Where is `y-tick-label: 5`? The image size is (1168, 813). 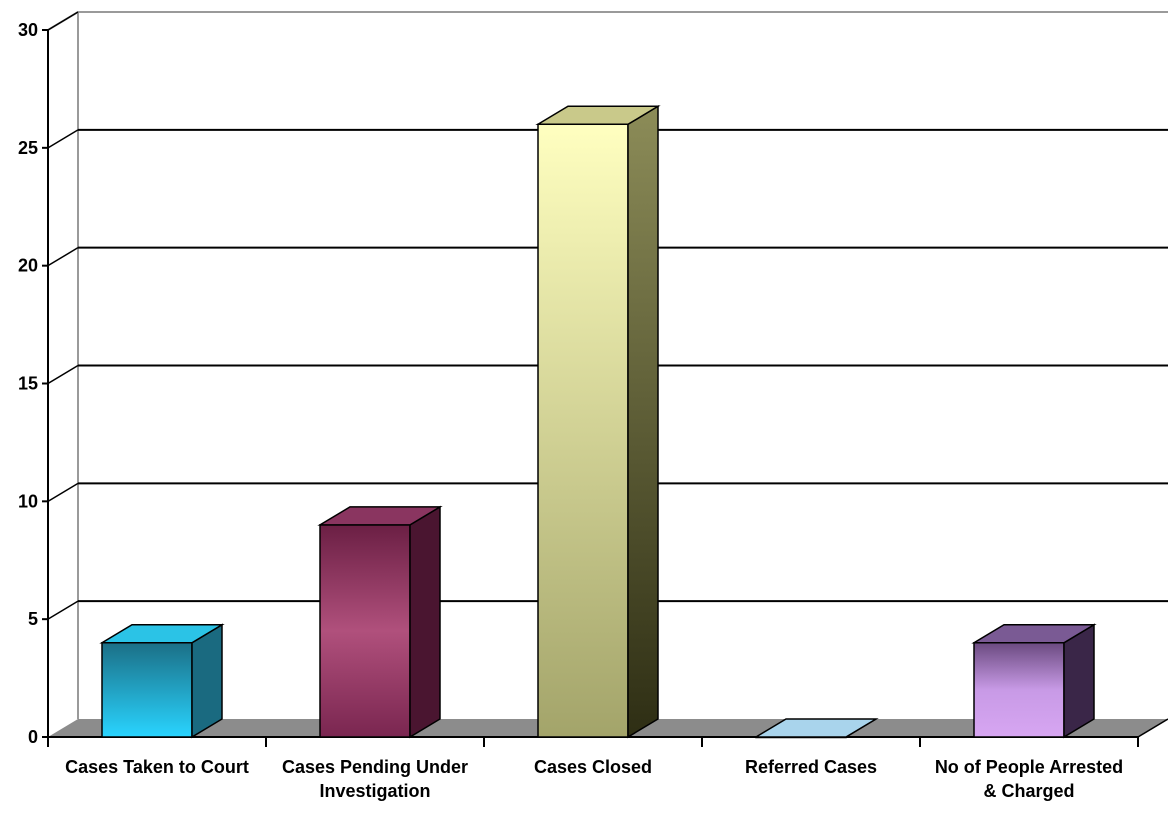 y-tick-label: 5 is located at coordinates (33, 619).